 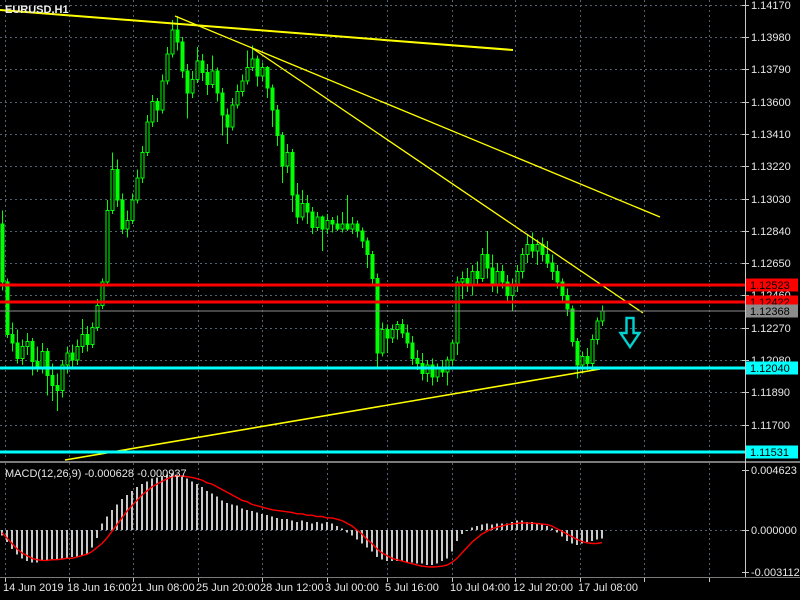 I want to click on price-axis-label: 1.13980, so click(x=771, y=38).